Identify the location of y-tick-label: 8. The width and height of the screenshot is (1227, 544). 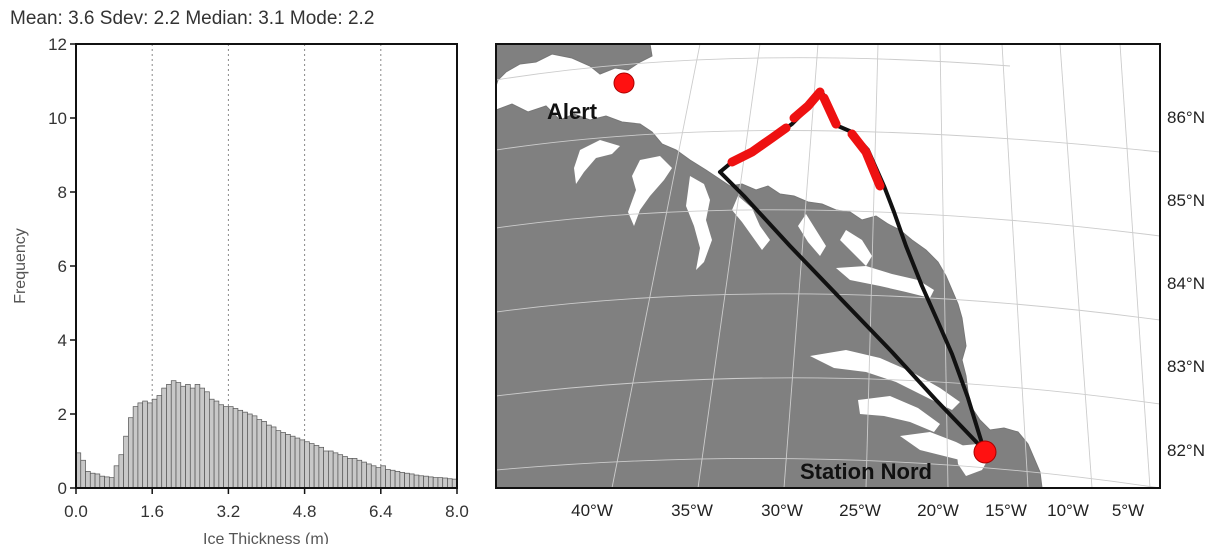
(62, 192).